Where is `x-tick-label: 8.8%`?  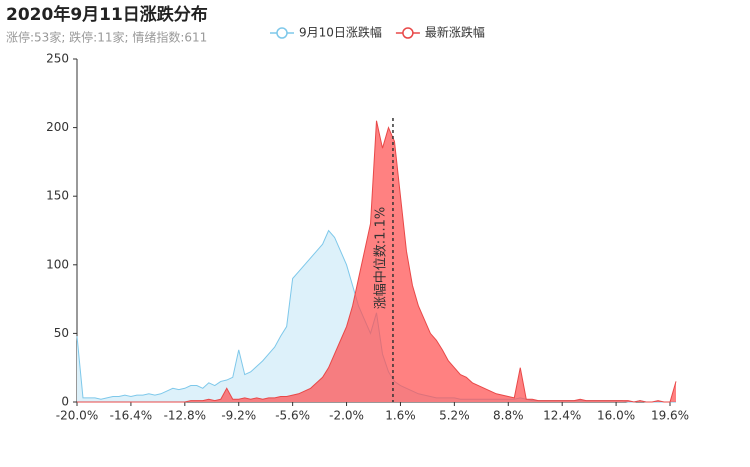
x-tick-label: 8.8% is located at coordinates (508, 416).